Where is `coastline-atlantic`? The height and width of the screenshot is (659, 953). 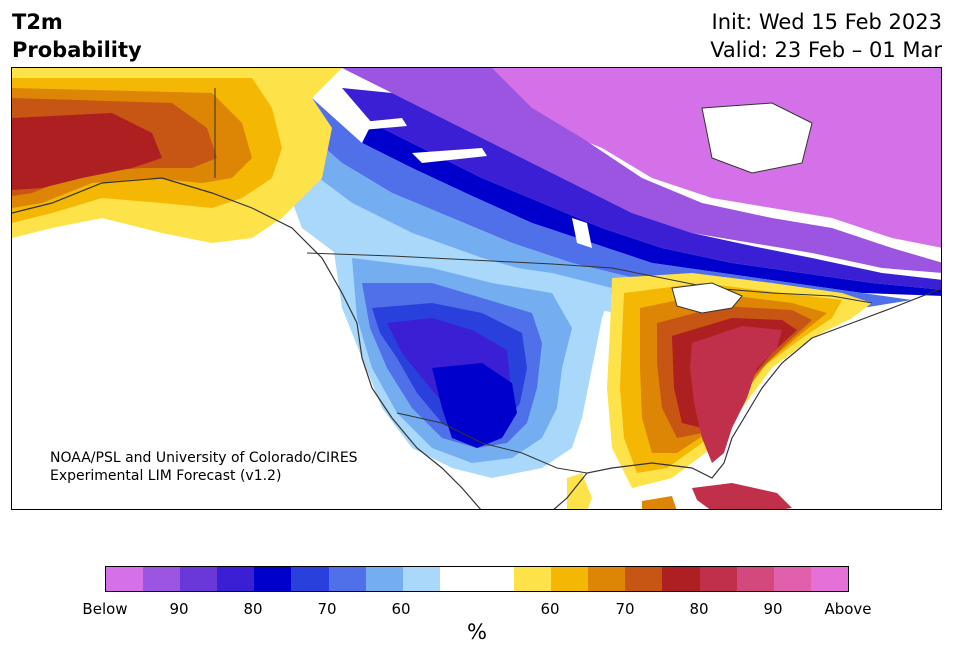 coastline-atlantic is located at coordinates (747, 398).